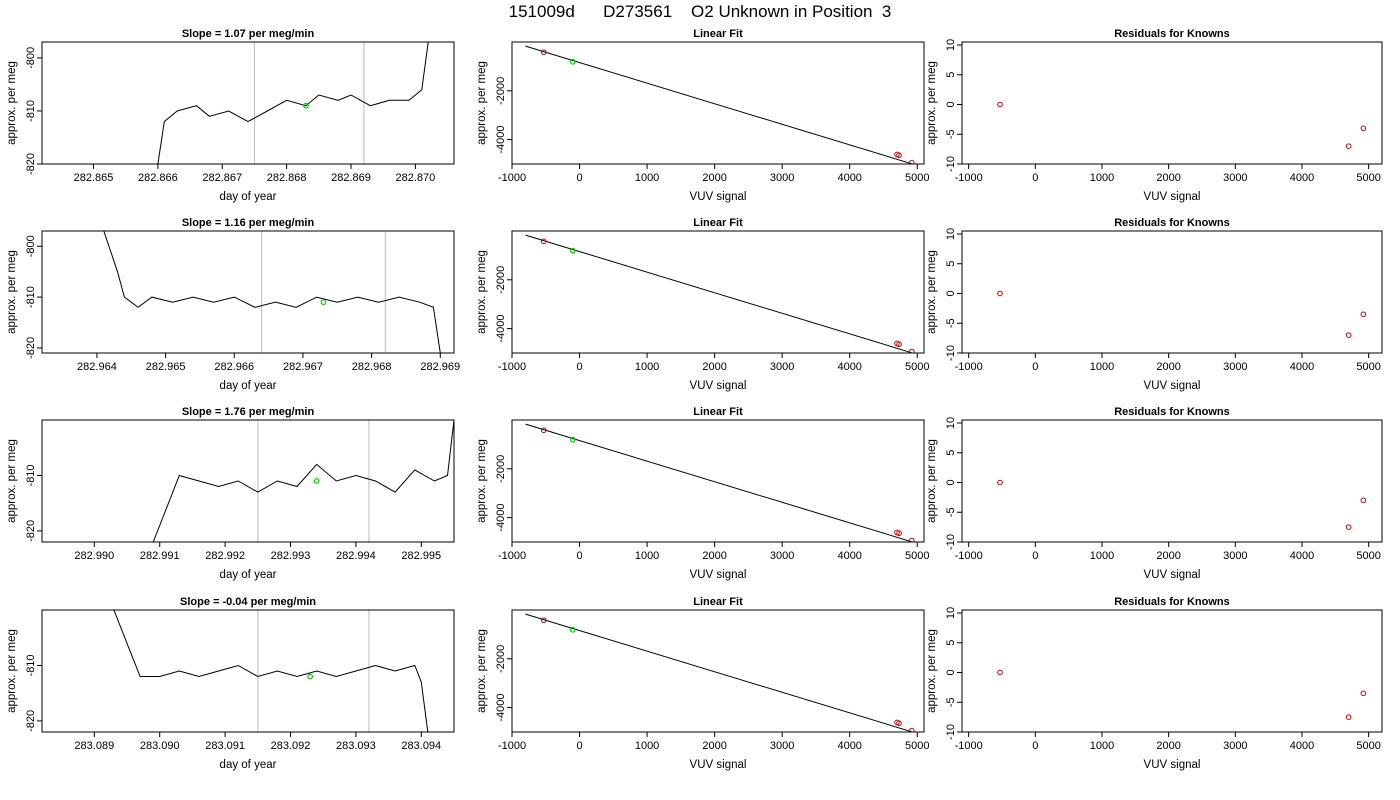 Image resolution: width=1400 pixels, height=800 pixels. I want to click on y-tick-label: 10, so click(951, 613).